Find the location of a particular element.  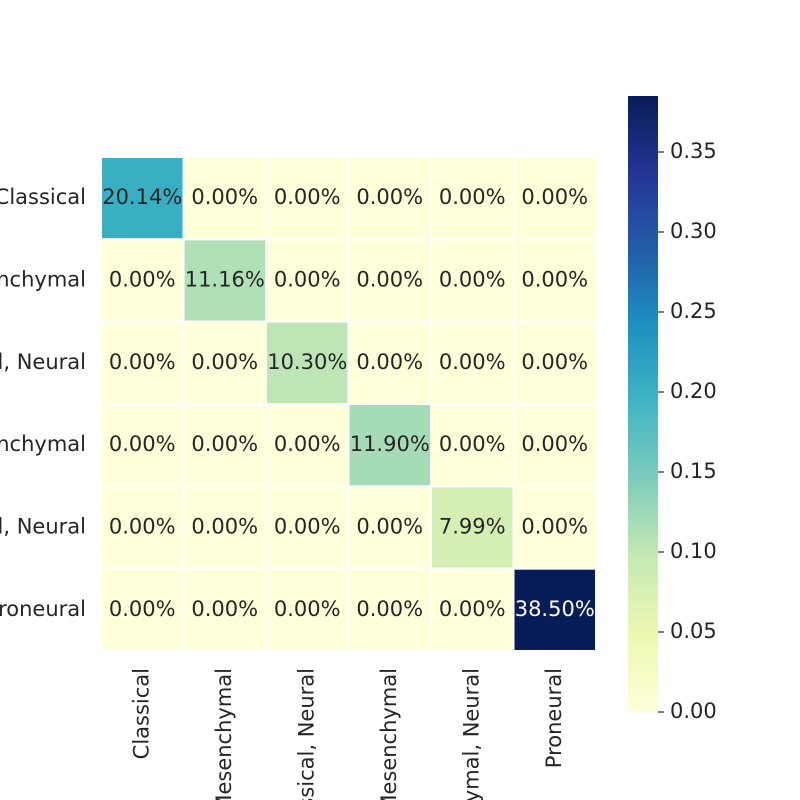

colorbar-tick-label: 0.00 is located at coordinates (693, 711).